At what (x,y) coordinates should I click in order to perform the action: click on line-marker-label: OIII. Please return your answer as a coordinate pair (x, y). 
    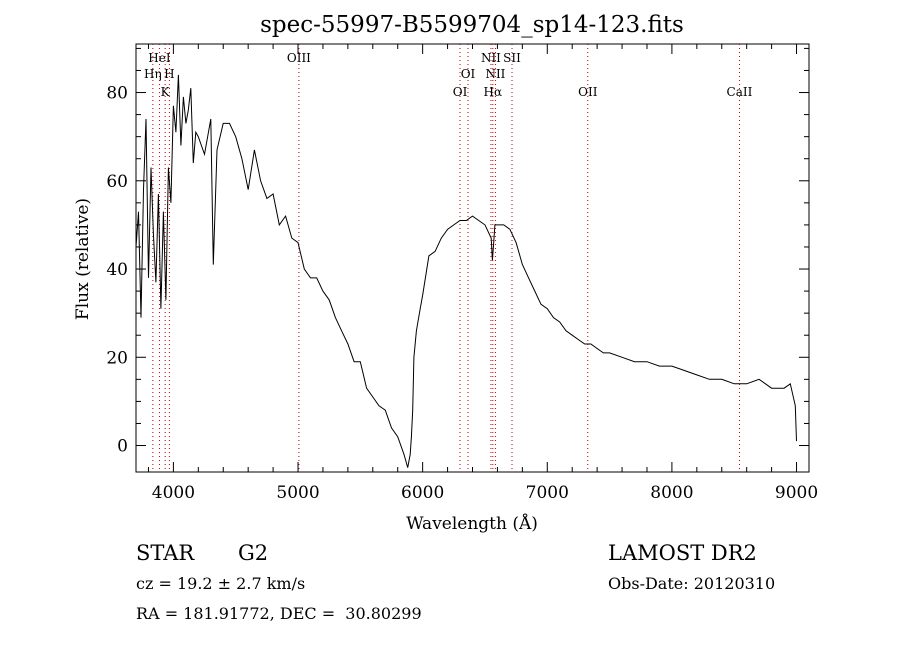
    Looking at the image, I should click on (299, 58).